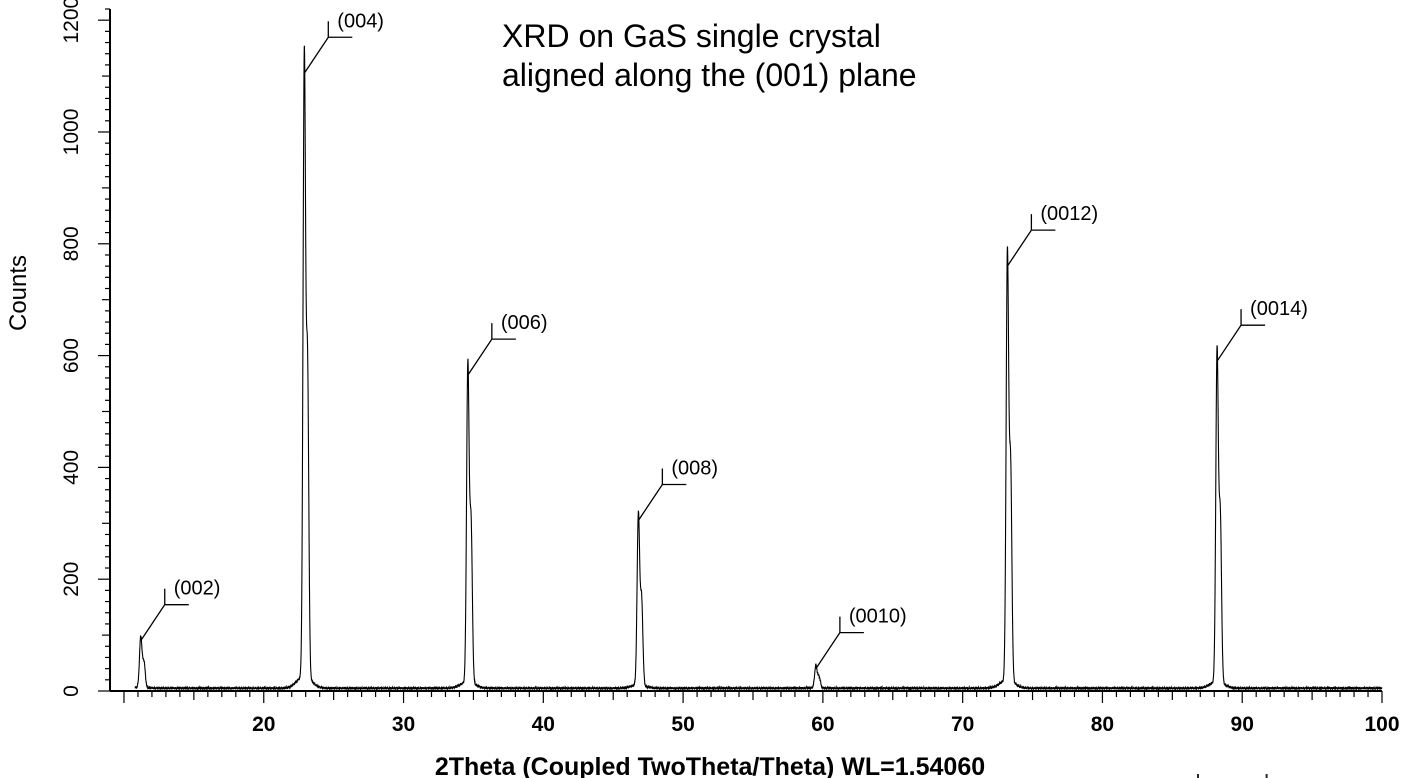  What do you see at coordinates (822, 724) in the screenshot?
I see `x-tick-label: 60` at bounding box center [822, 724].